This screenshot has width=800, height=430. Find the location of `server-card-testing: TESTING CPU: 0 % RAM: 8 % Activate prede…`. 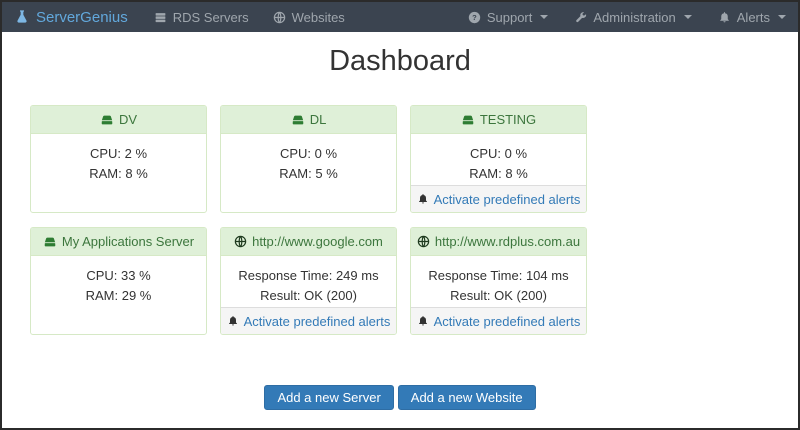

server-card-testing: TESTING CPU: 0 % RAM: 8 % Activate prede… is located at coordinates (498, 159).